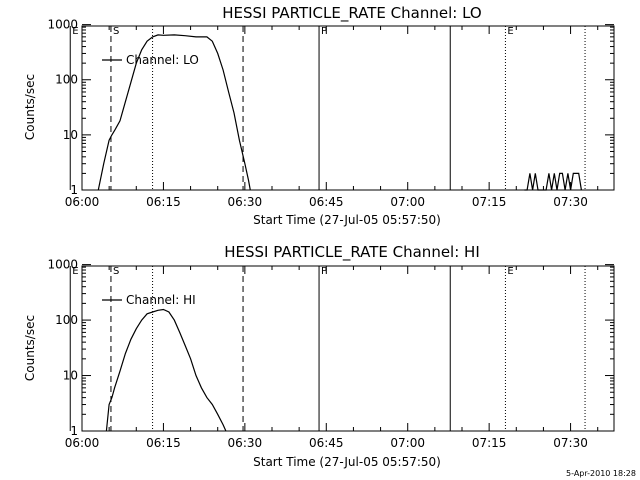 Image resolution: width=640 pixels, height=480 pixels. What do you see at coordinates (351, 13) in the screenshot?
I see `chart-title-lo: HESSI PARTICLE_RATE Channel: LO` at bounding box center [351, 13].